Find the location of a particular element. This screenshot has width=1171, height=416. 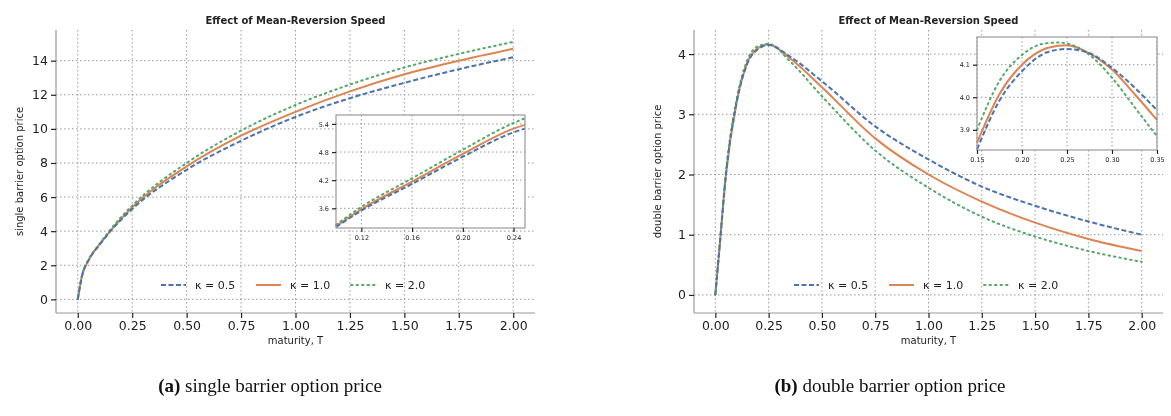

y-tick-label: 1 is located at coordinates (682, 235).